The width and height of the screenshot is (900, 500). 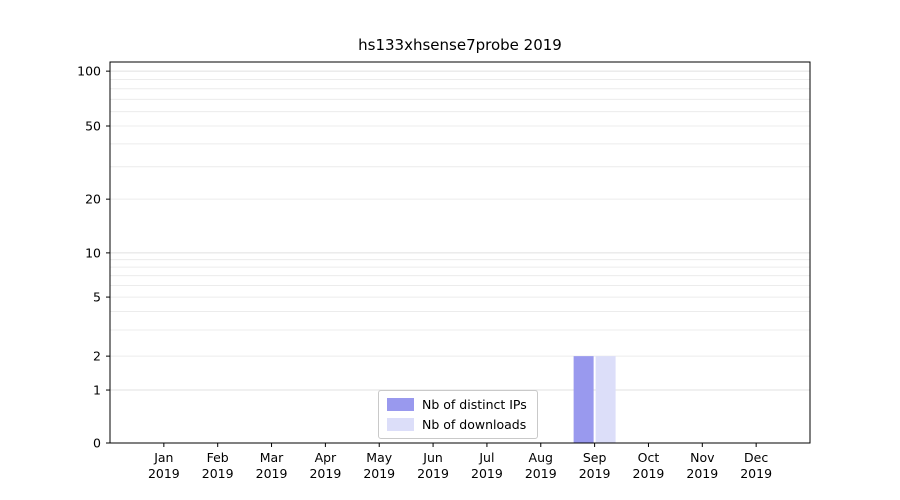 I want to click on x-tick-month-label: Nov, so click(x=702, y=457).